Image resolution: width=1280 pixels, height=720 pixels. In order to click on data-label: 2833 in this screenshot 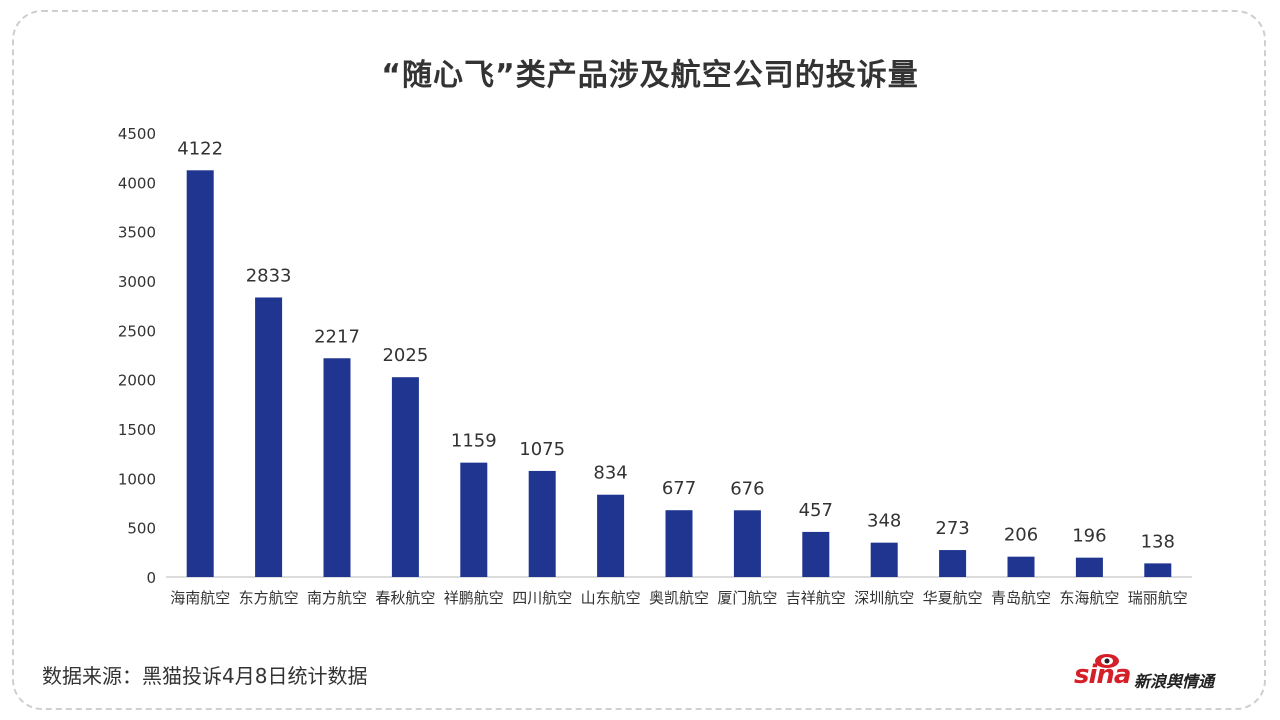, I will do `click(269, 275)`.